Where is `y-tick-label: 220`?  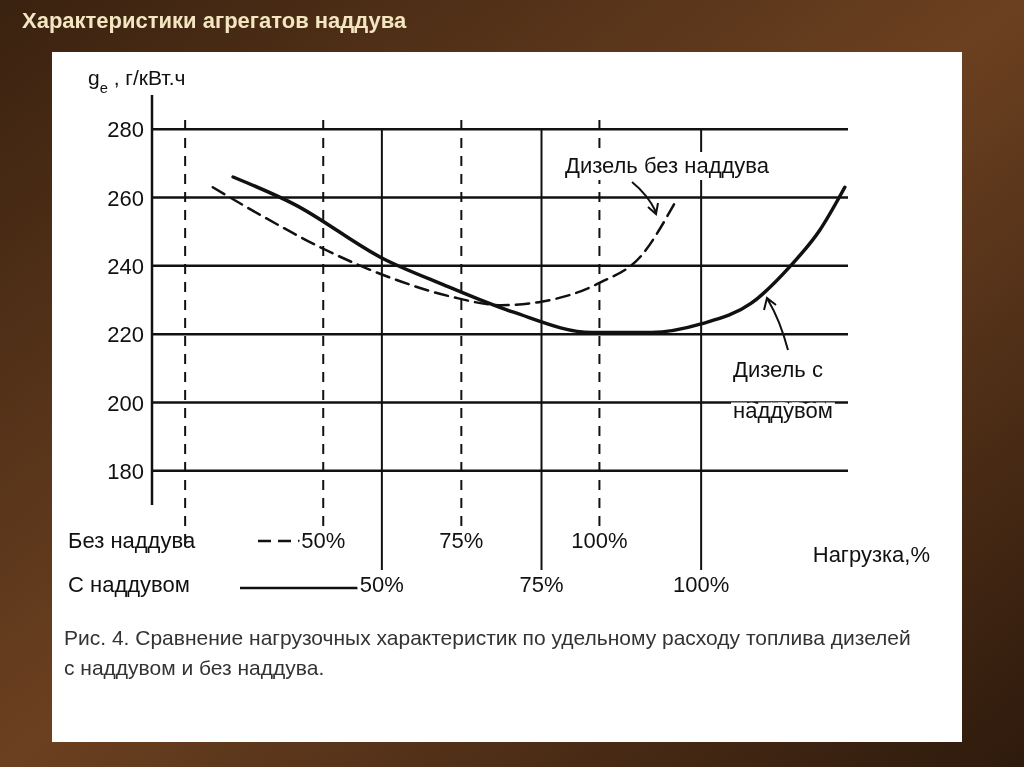
y-tick-label: 220 is located at coordinates (125, 335).